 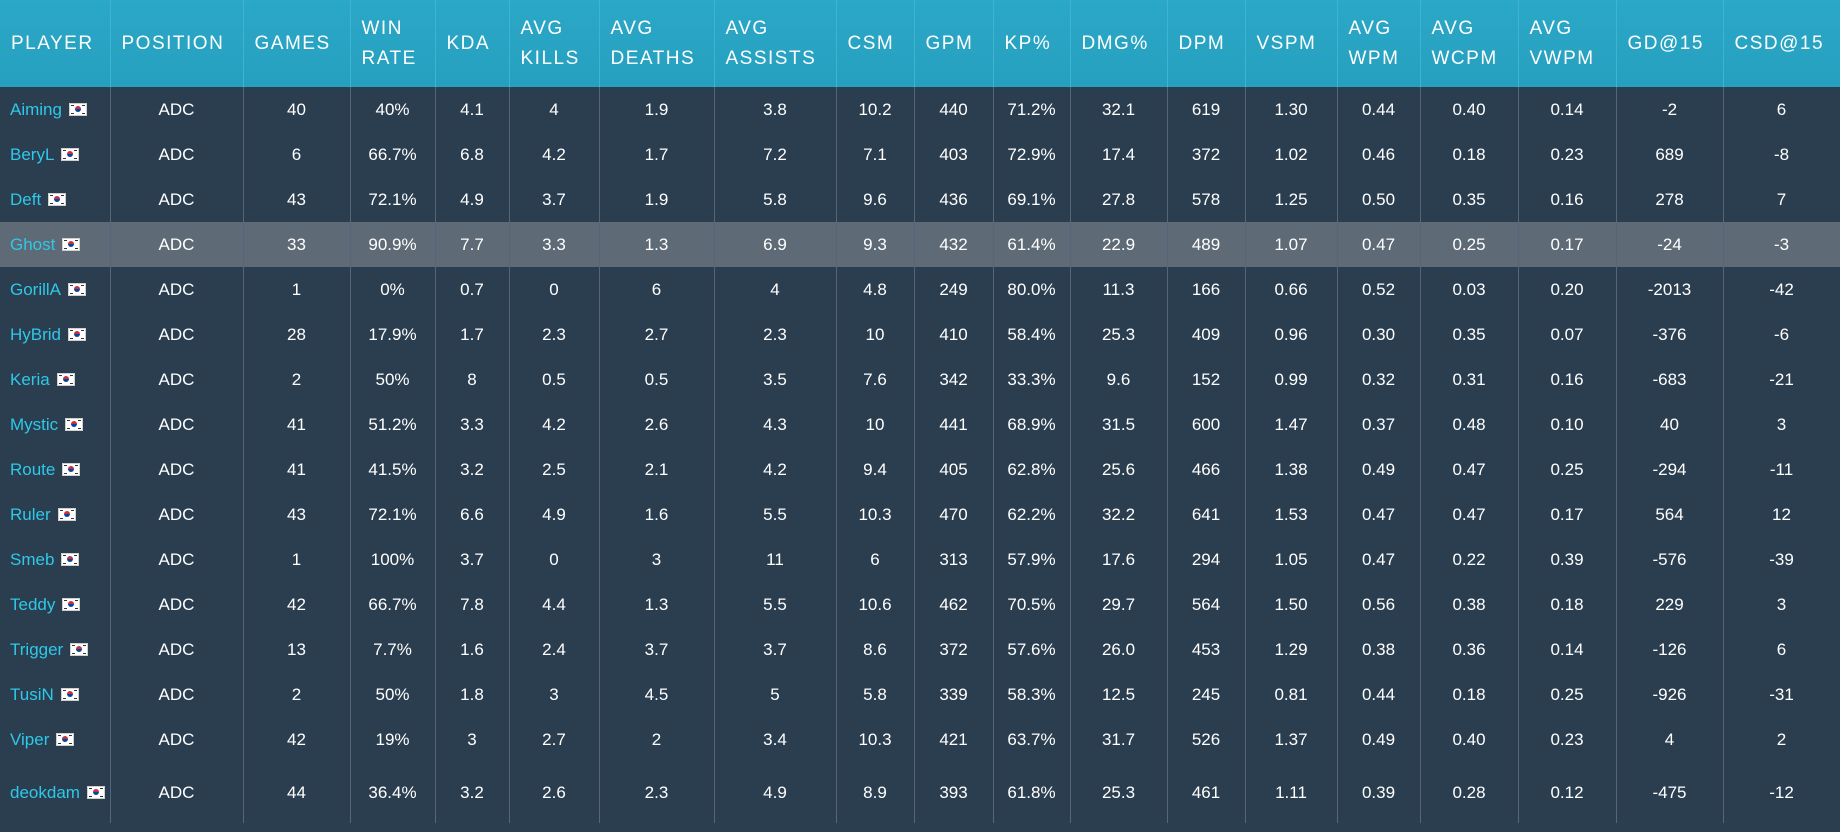 What do you see at coordinates (30, 739) in the screenshot?
I see `player-link: Viper` at bounding box center [30, 739].